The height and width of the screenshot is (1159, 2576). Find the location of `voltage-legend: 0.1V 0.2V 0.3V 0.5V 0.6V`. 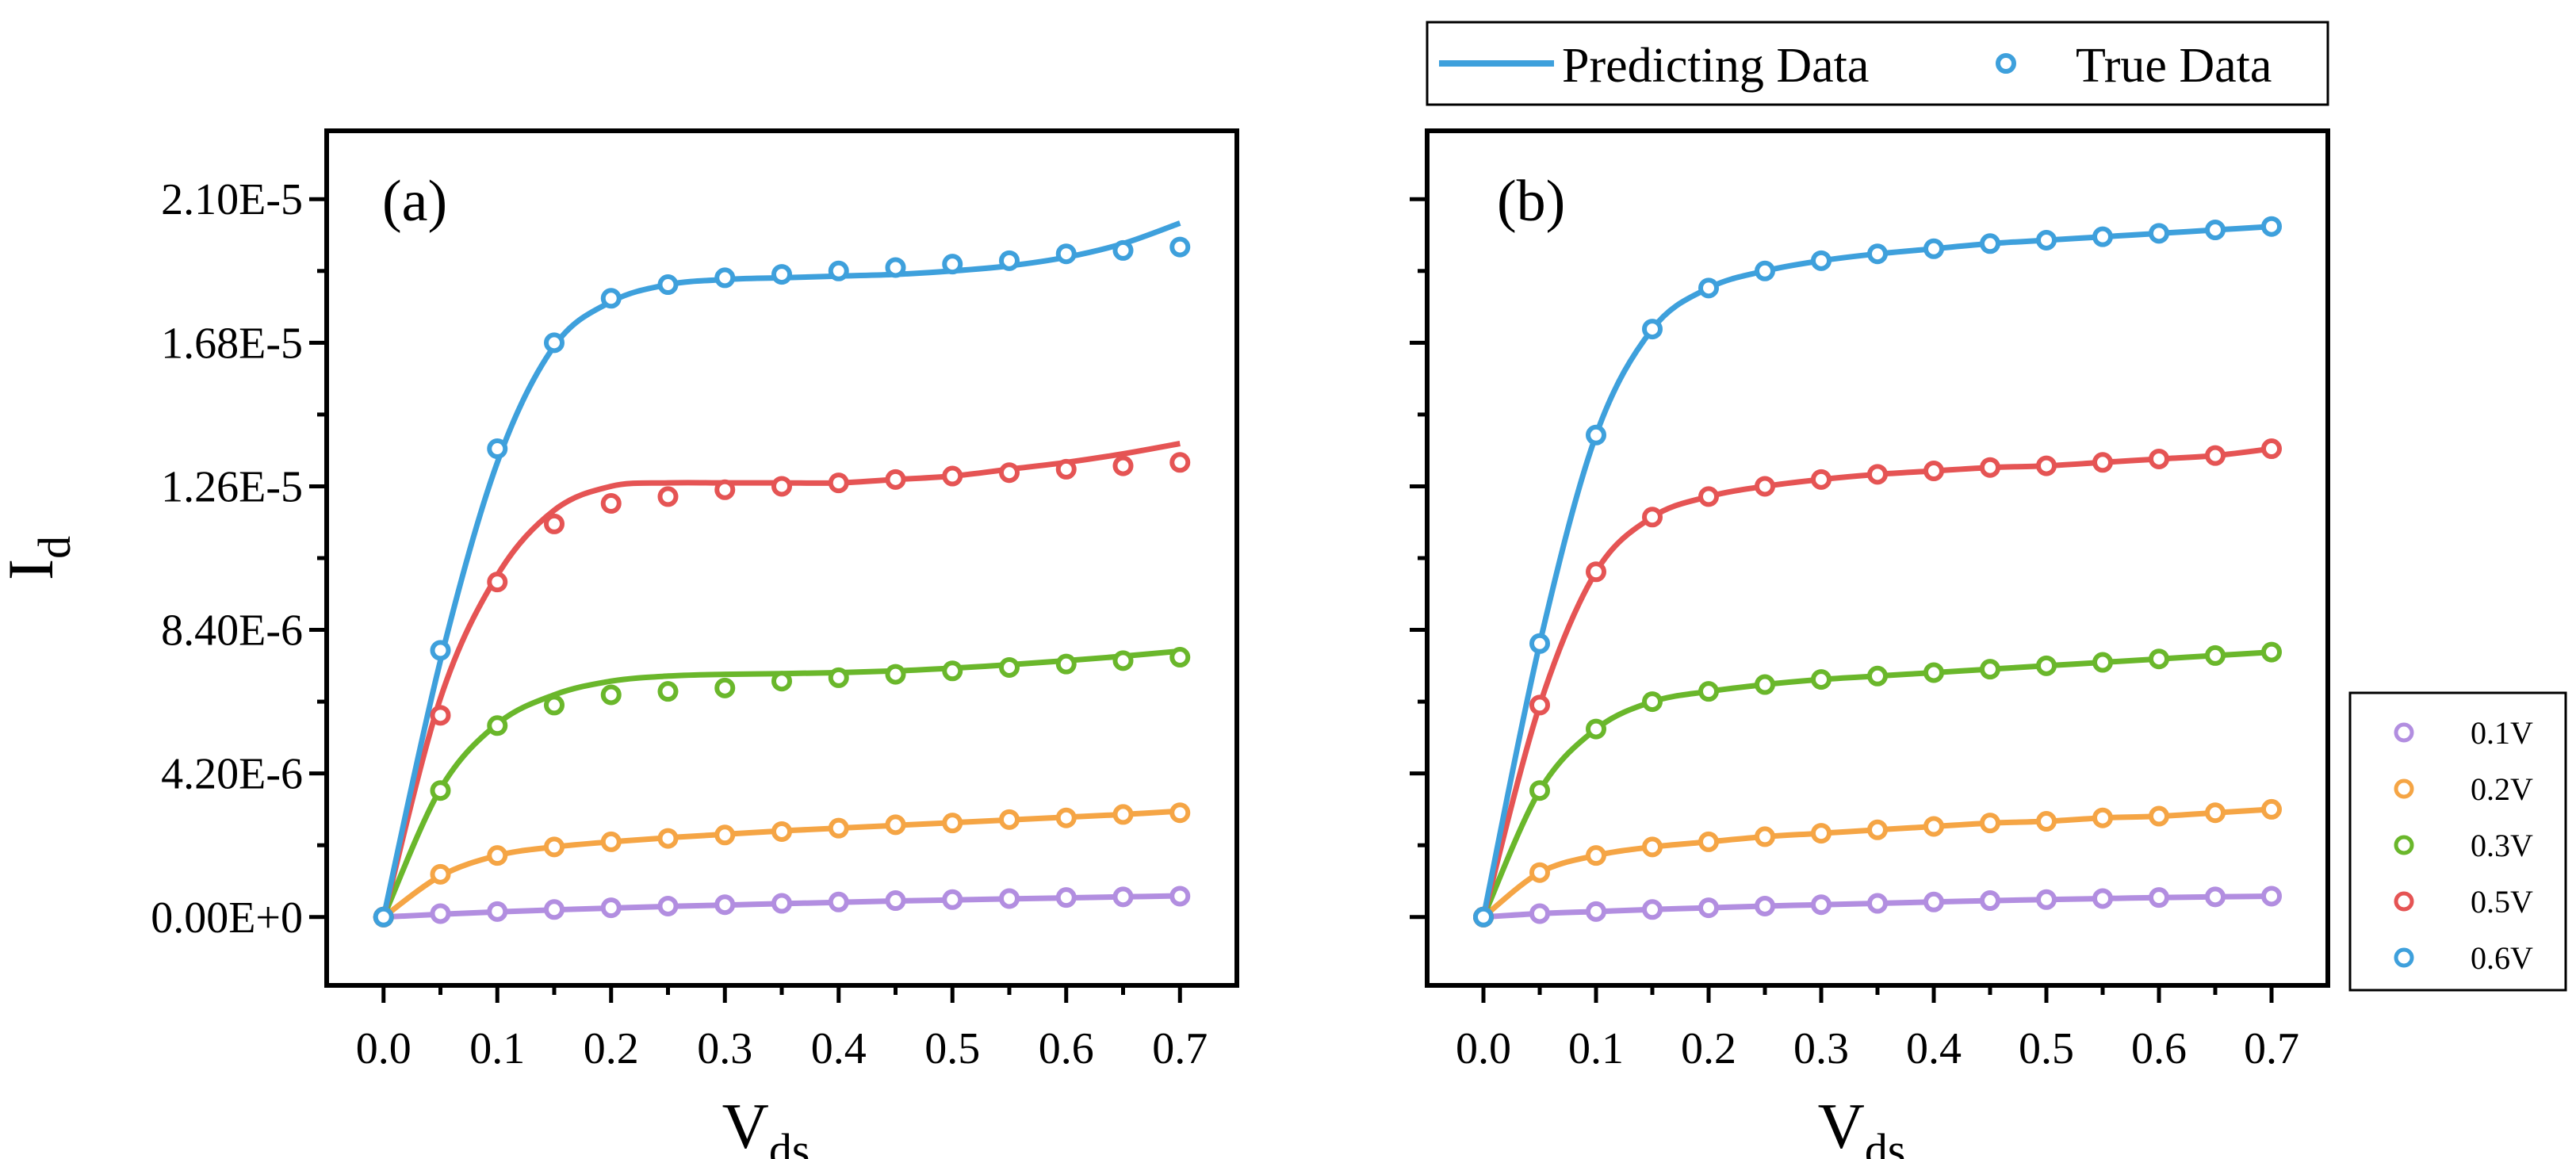

voltage-legend: 0.1V 0.2V 0.3V 0.5V 0.6V is located at coordinates (2457, 841).